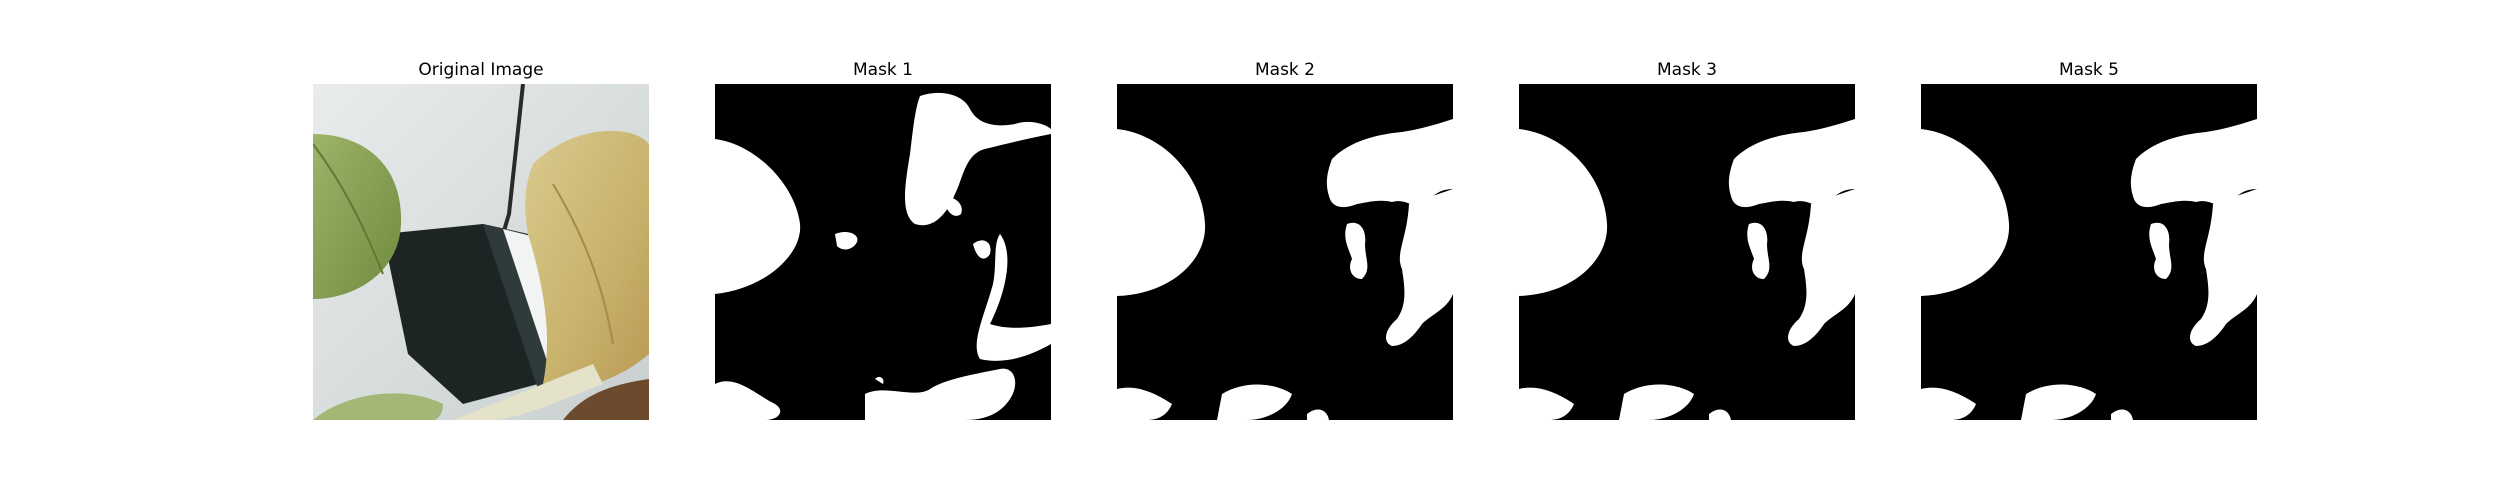 The height and width of the screenshot is (500, 2500). What do you see at coordinates (883, 252) in the screenshot?
I see `mask-1-image` at bounding box center [883, 252].